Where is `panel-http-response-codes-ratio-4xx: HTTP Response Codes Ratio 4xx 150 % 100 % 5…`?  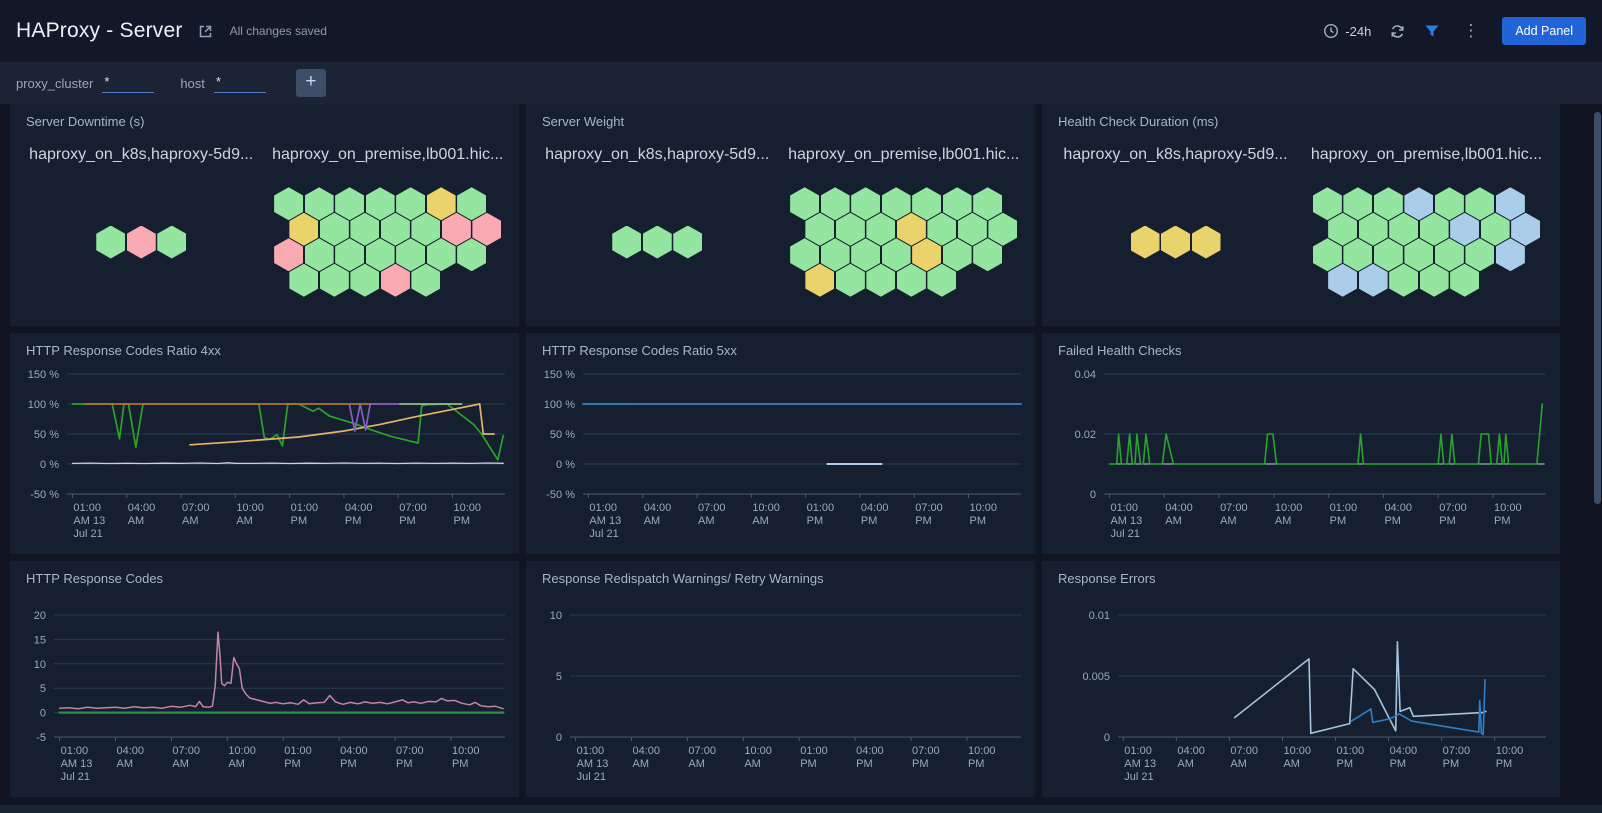
panel-http-response-codes-ratio-4xx: HTTP Response Codes Ratio 4xx 150 % 100 % 5… is located at coordinates (264, 443).